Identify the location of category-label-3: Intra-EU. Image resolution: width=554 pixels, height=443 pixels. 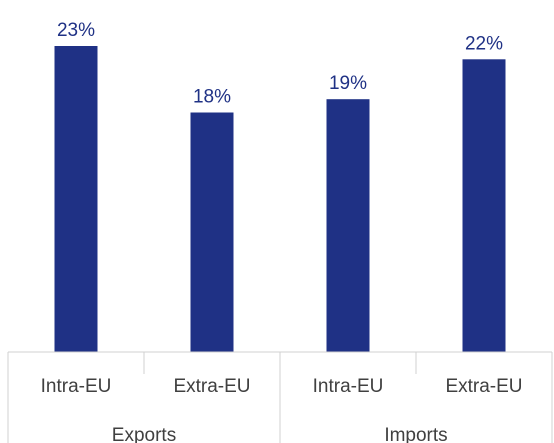
(348, 386).